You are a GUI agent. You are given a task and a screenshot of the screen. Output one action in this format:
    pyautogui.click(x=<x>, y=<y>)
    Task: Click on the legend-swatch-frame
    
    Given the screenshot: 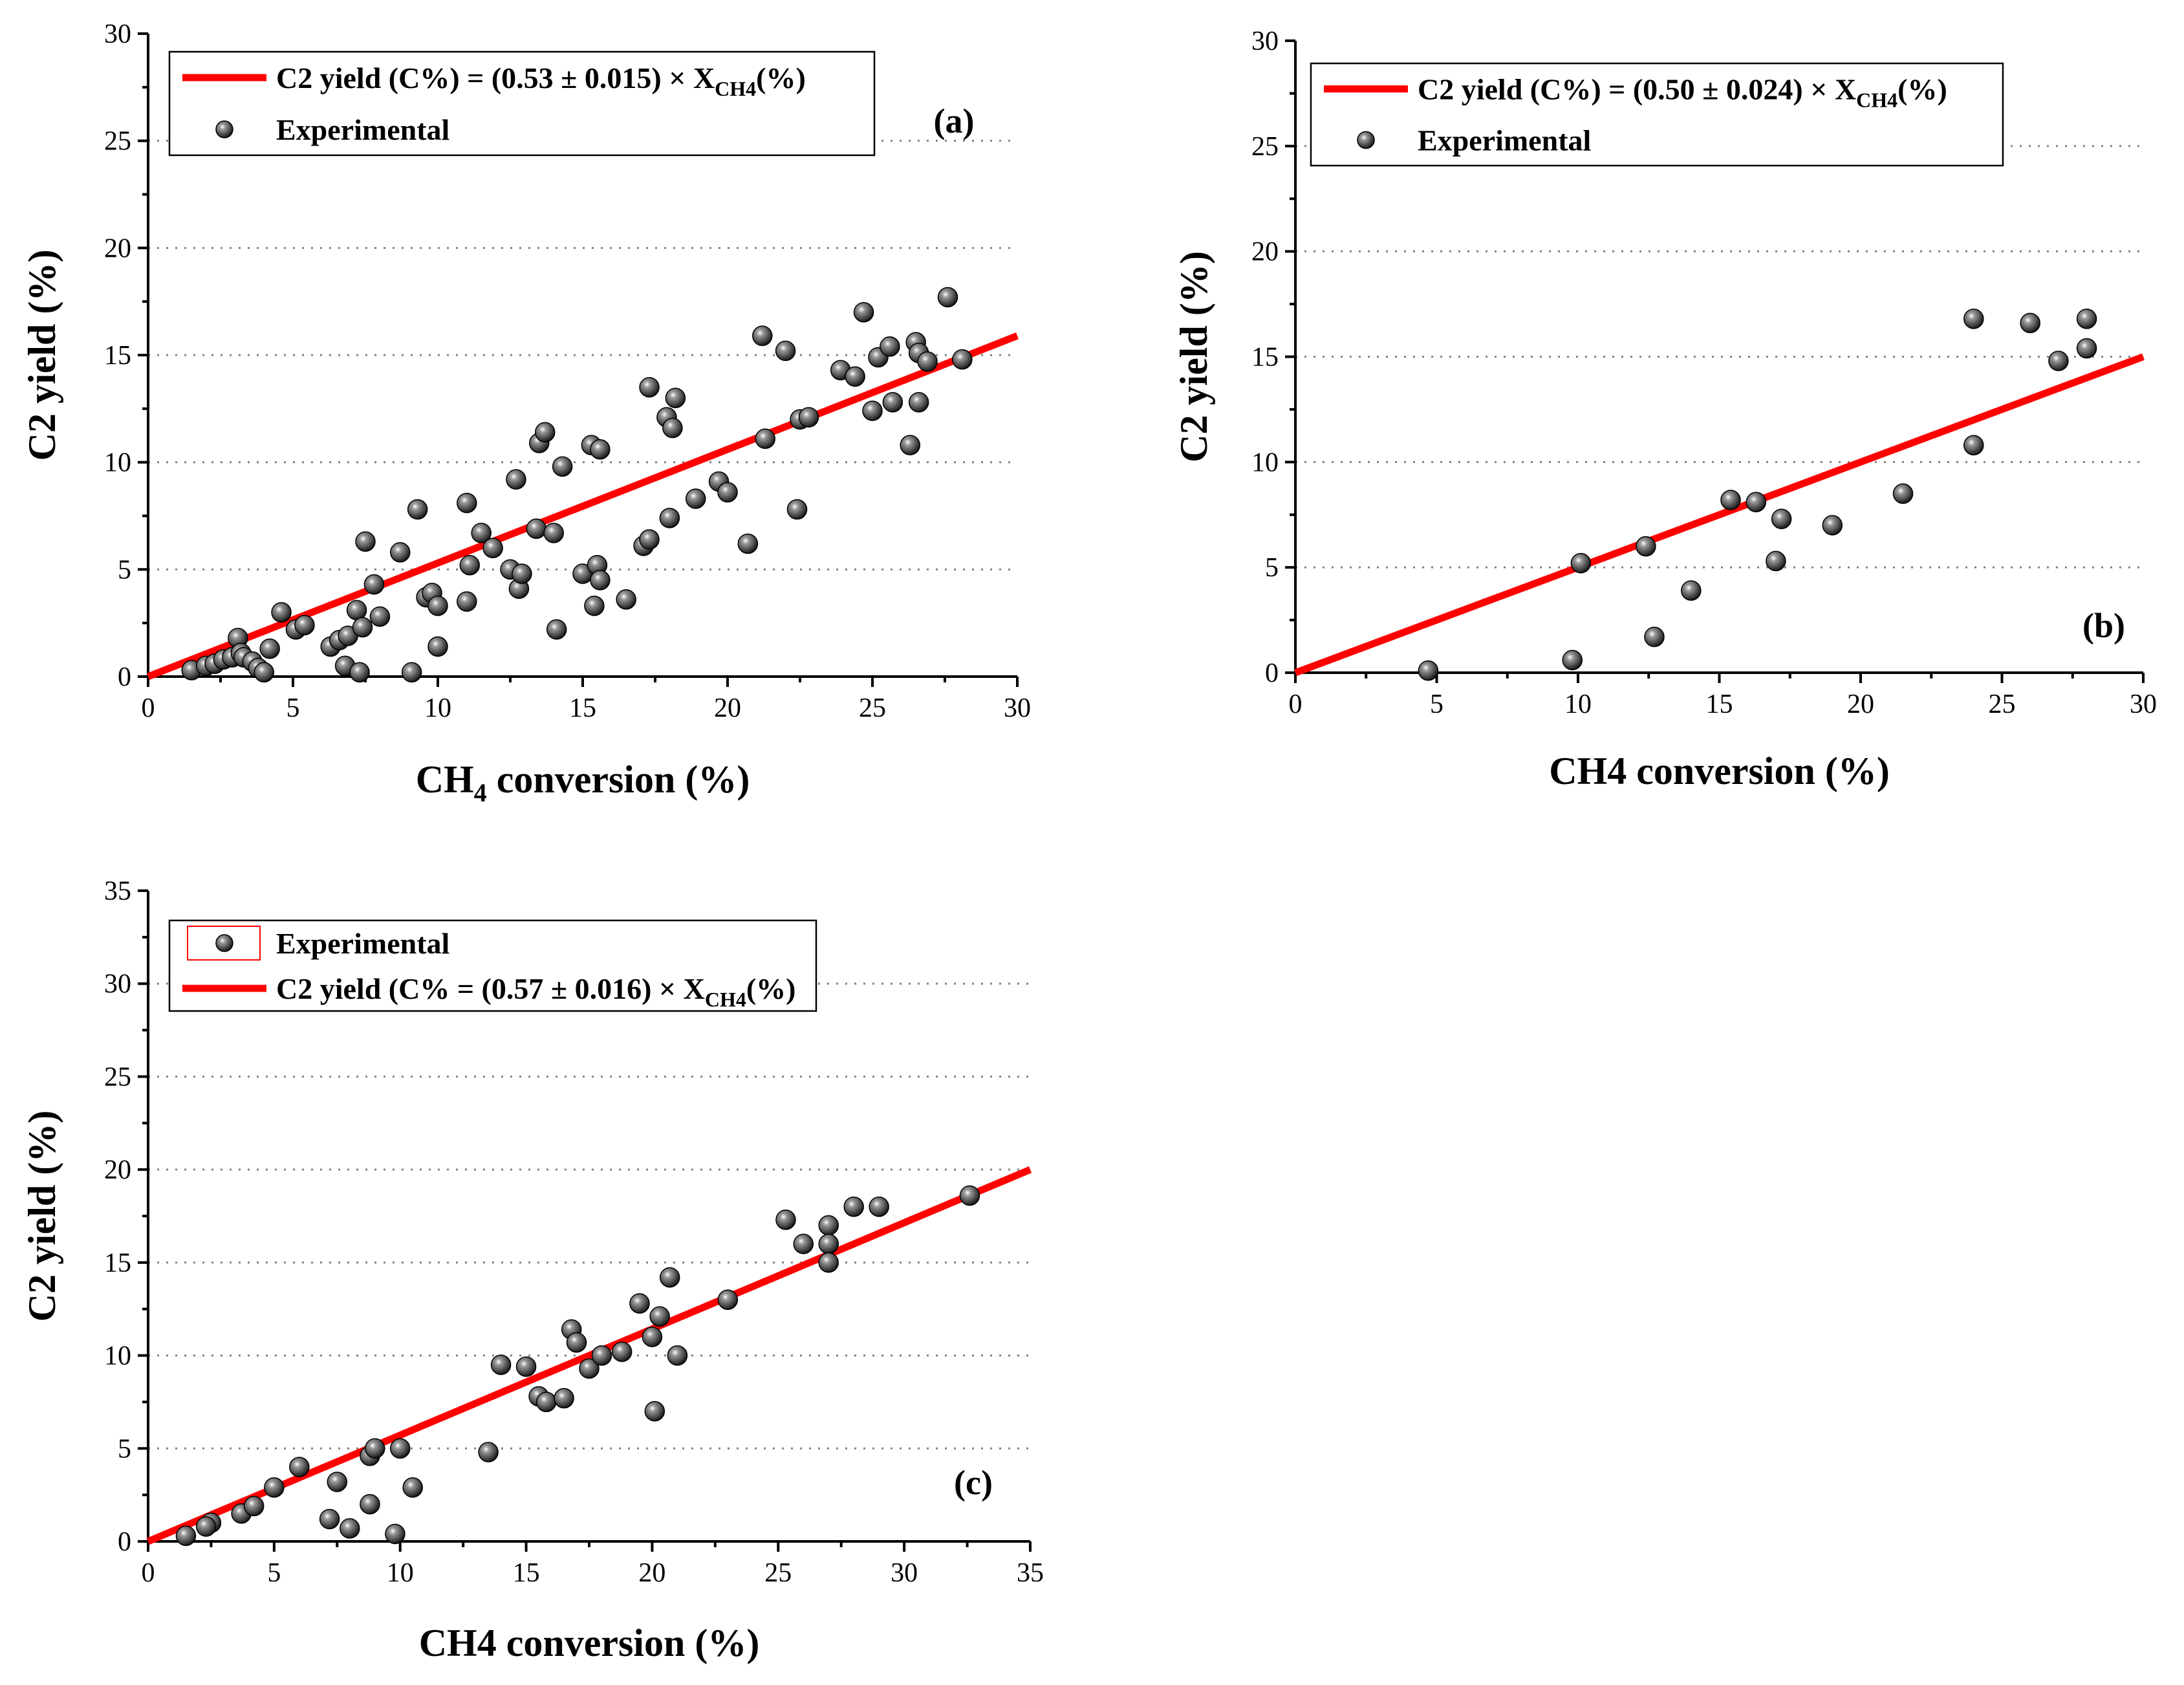 What is the action you would take?
    pyautogui.click(x=224, y=943)
    